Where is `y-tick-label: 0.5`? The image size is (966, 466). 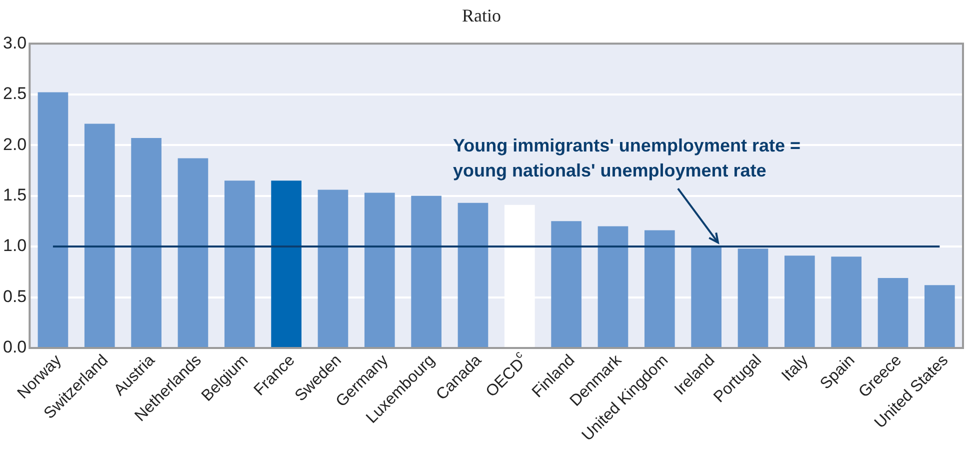
y-tick-label: 0.5 is located at coordinates (14, 296).